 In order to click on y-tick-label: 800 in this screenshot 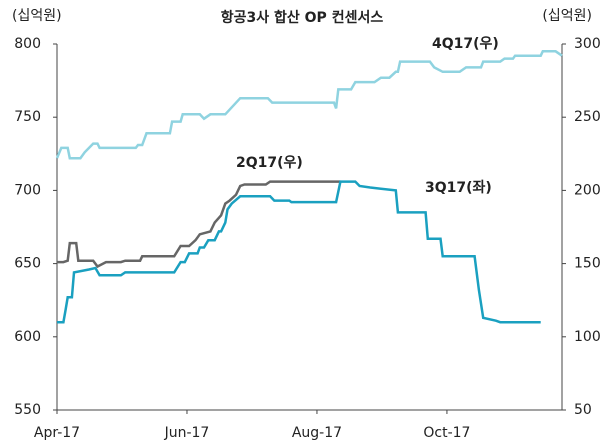, I will do `click(27, 44)`.